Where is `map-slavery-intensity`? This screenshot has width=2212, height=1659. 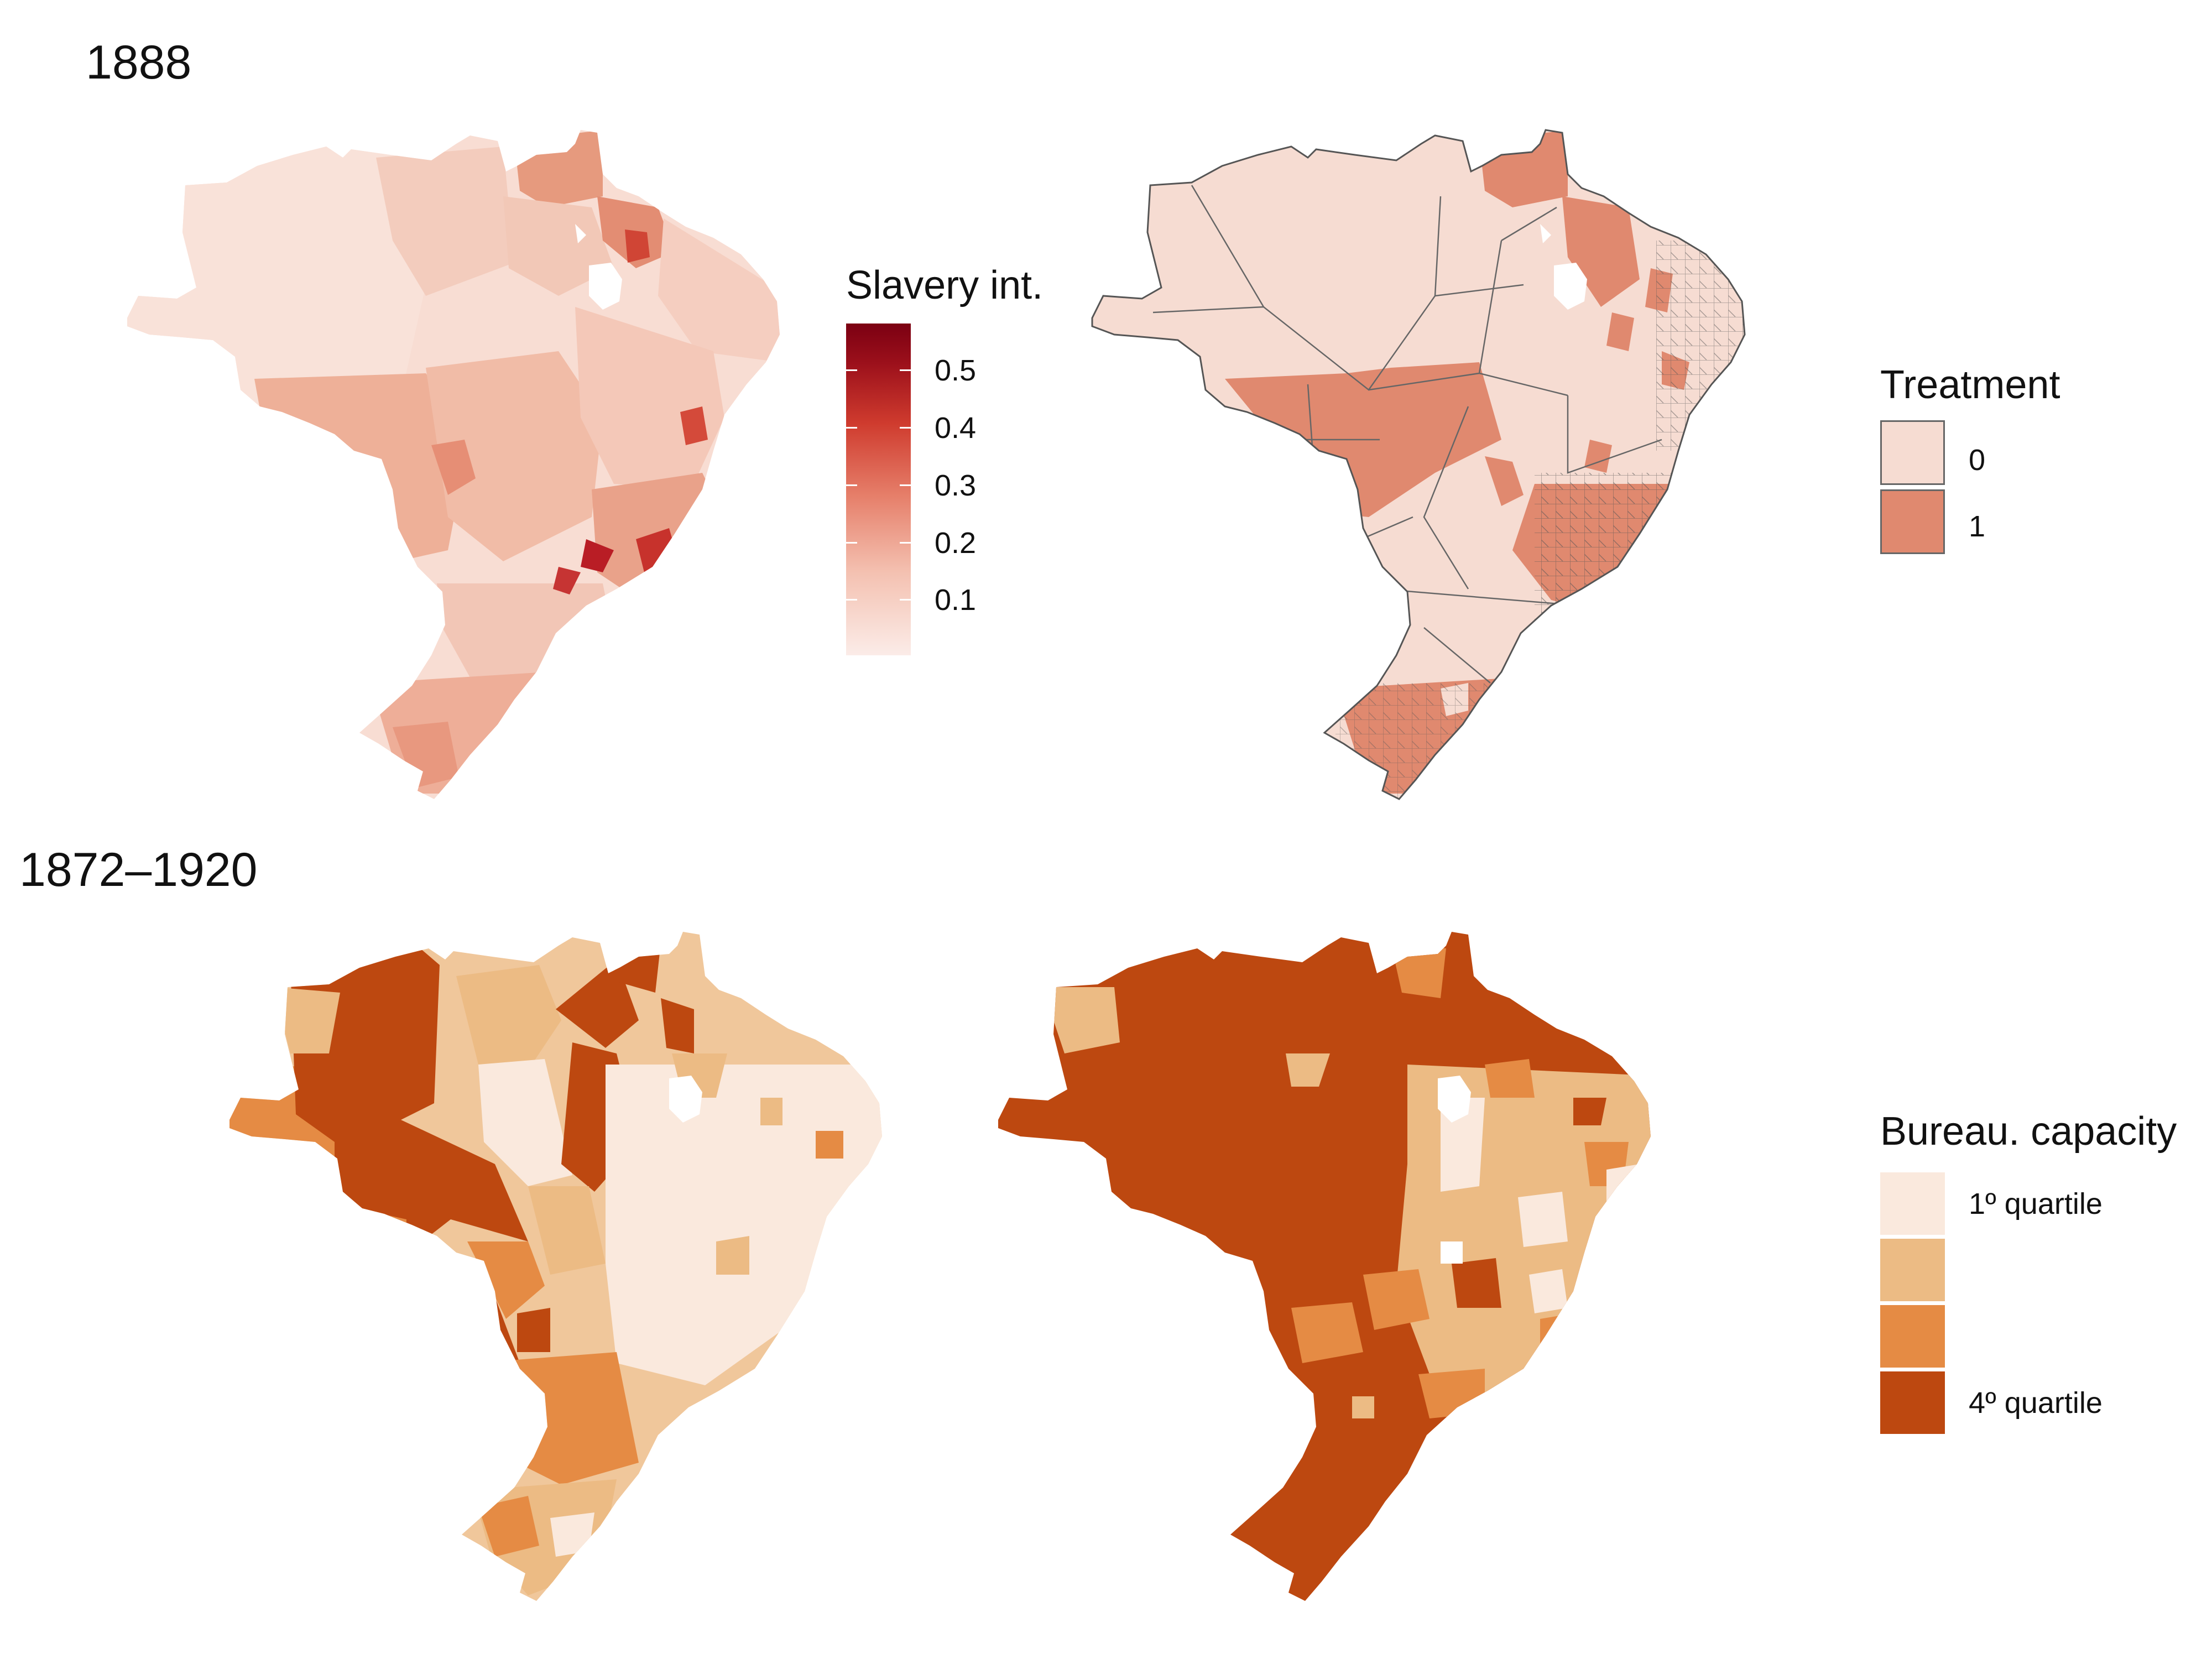 map-slavery-intensity is located at coordinates (454, 465).